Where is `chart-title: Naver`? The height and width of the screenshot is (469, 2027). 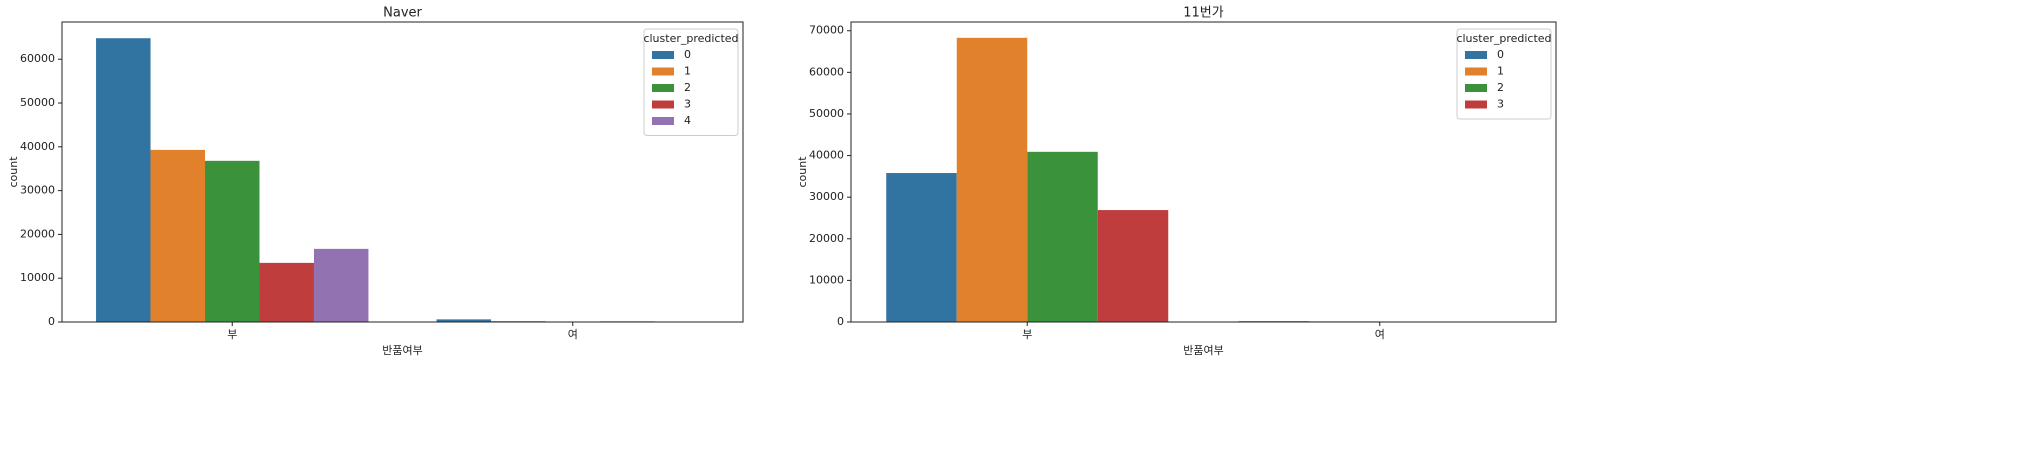 chart-title: Naver is located at coordinates (402, 13).